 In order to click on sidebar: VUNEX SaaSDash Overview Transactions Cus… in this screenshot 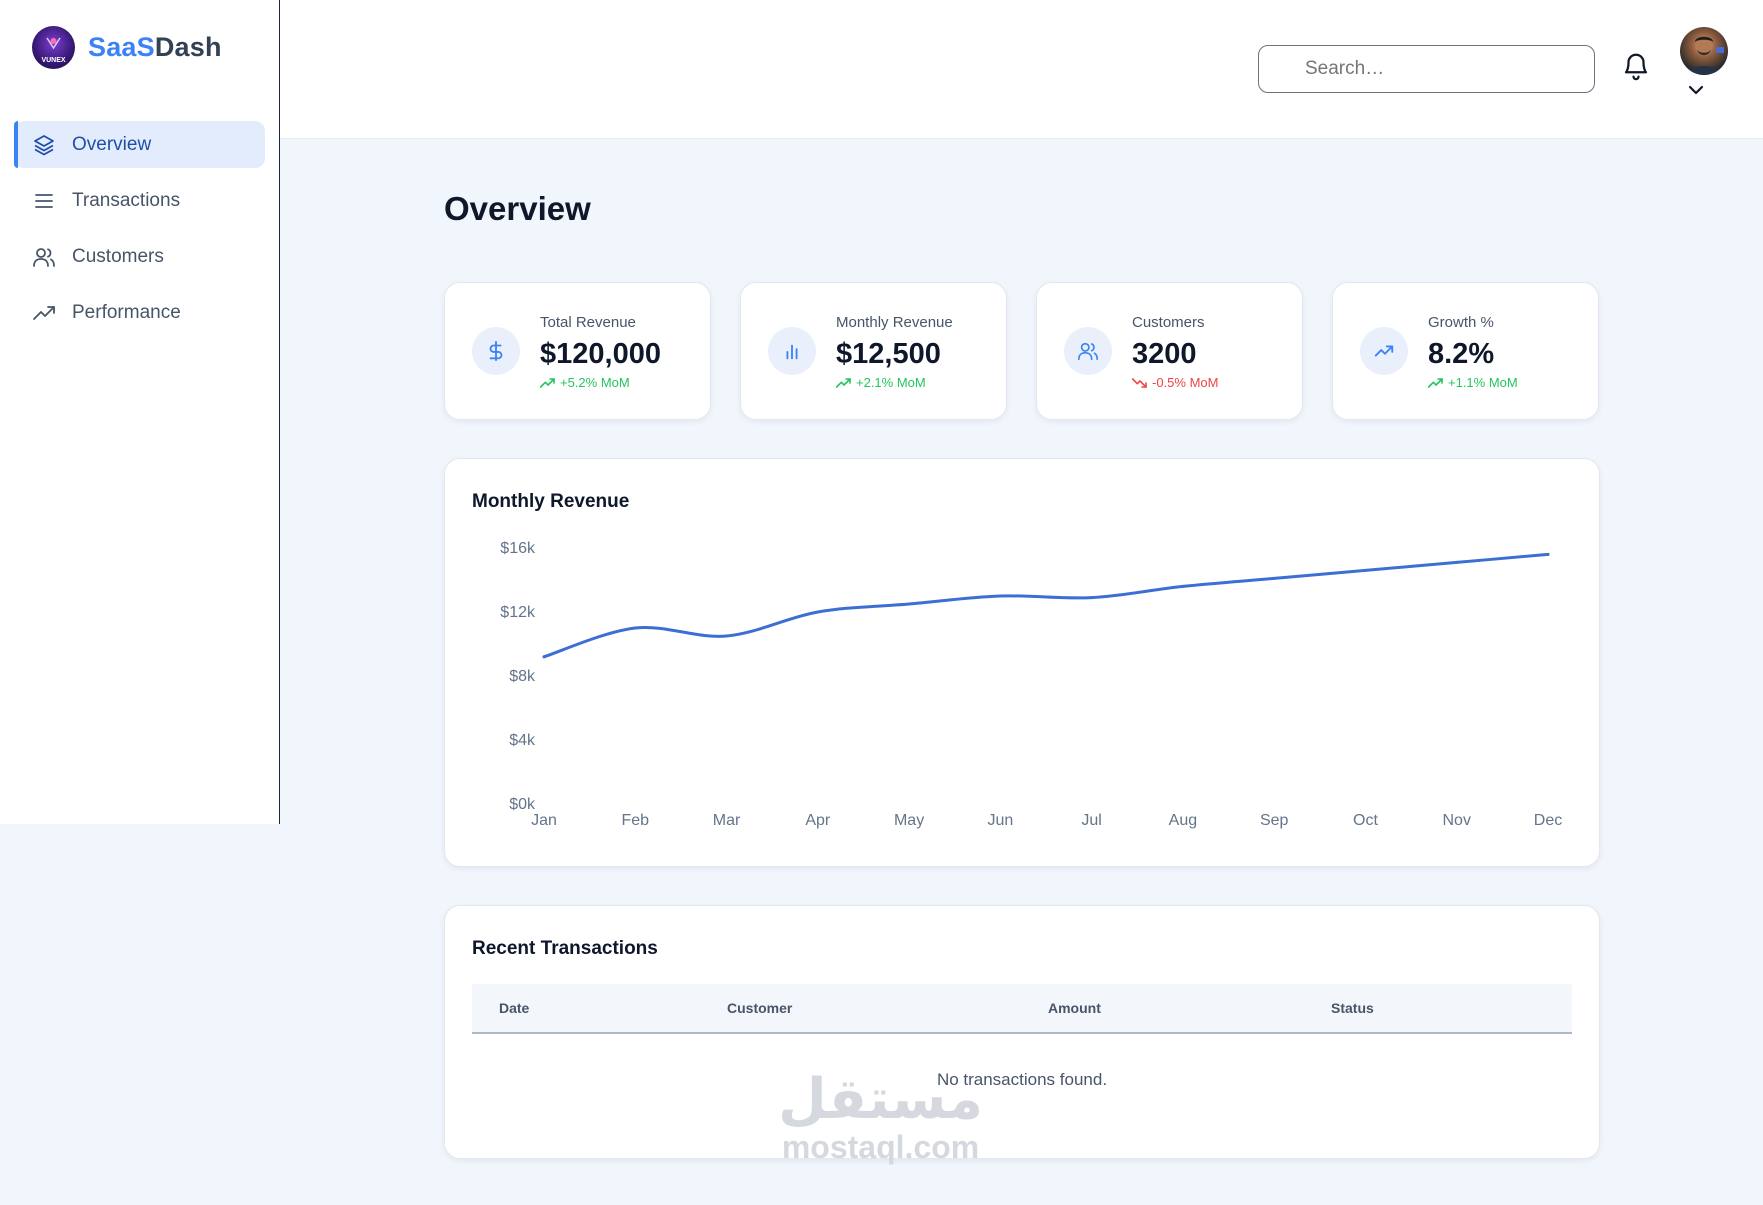, I will do `click(140, 412)`.